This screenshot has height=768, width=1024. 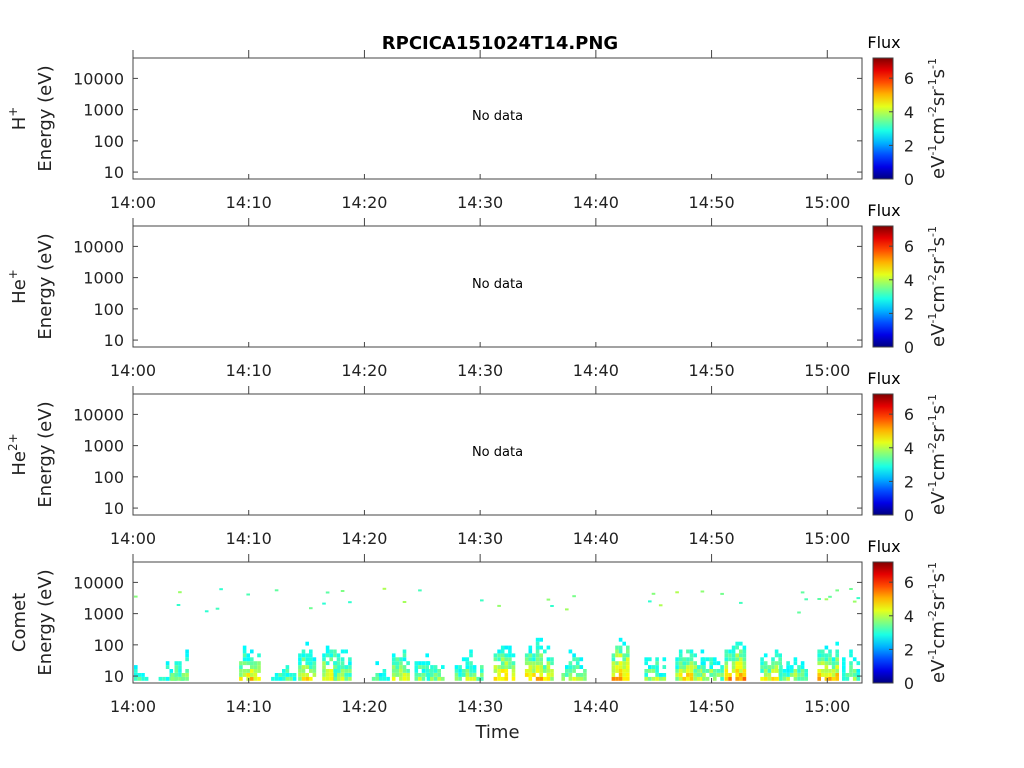 I want to click on y-tick-label: 10, so click(x=114, y=172).